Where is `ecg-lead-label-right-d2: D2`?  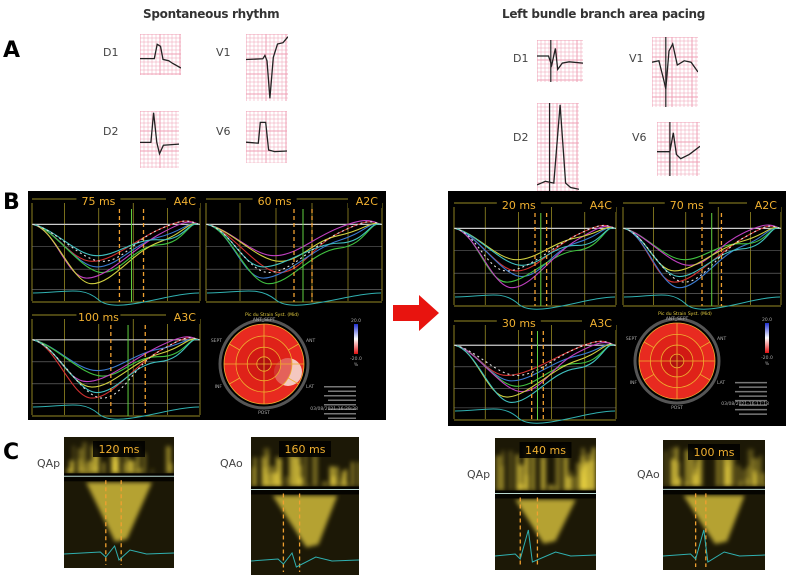 ecg-lead-label-right-d2: D2 is located at coordinates (521, 137).